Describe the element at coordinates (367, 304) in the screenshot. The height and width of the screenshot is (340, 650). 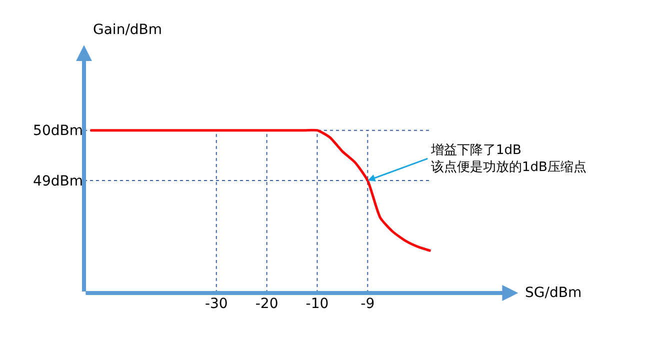
I see `x-tick-label: -9` at that location.